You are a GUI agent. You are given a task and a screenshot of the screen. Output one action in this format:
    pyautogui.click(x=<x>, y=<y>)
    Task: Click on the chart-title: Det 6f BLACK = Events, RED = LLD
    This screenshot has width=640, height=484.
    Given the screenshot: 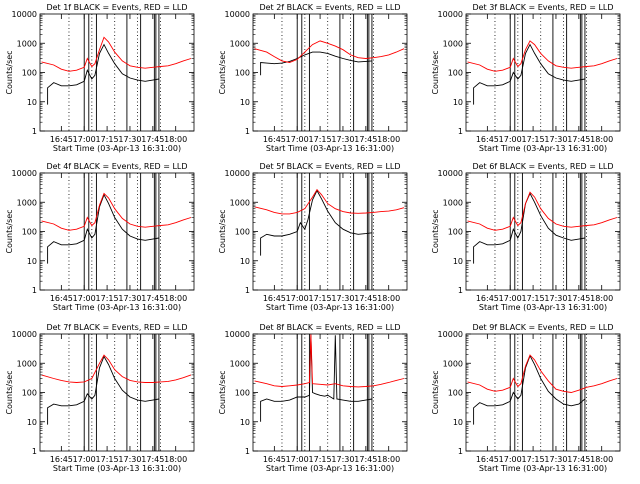 What is the action you would take?
    pyautogui.click(x=542, y=166)
    